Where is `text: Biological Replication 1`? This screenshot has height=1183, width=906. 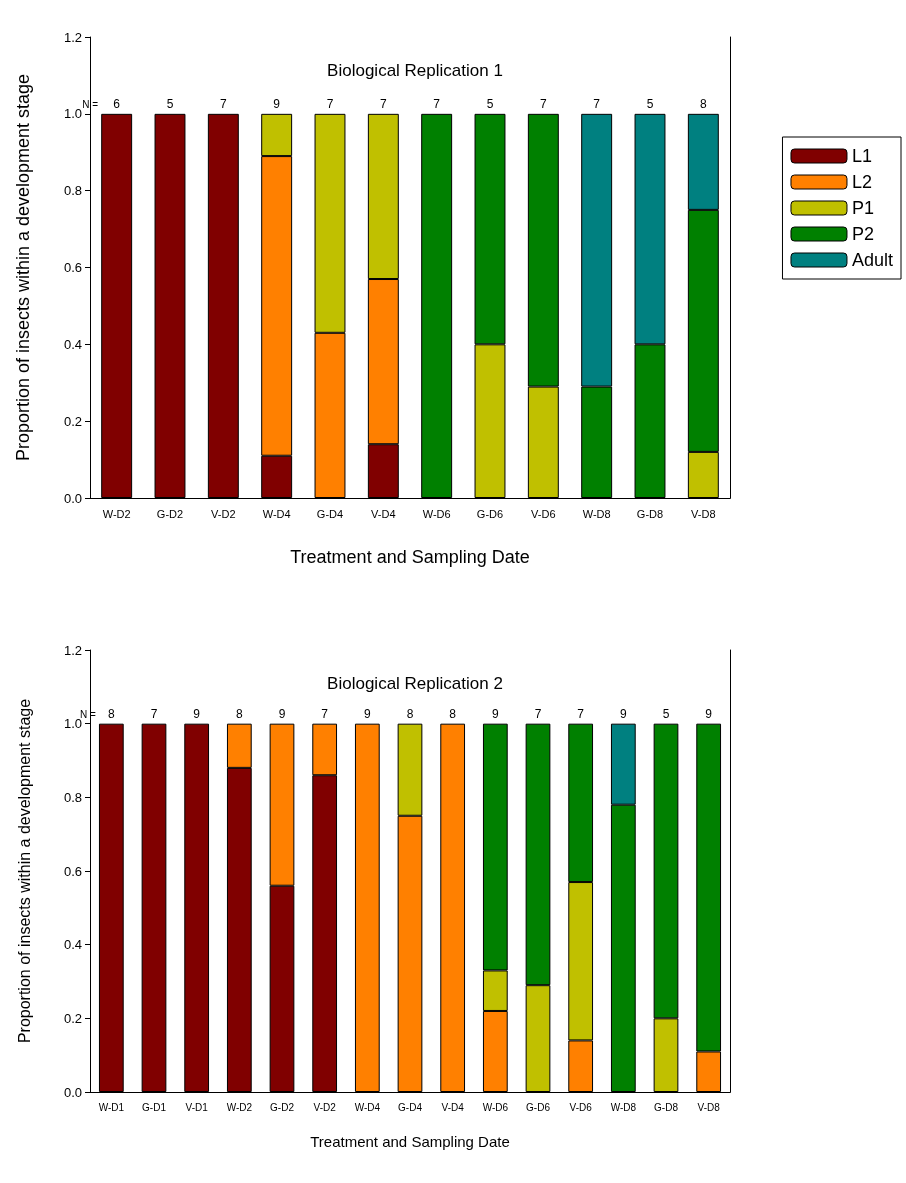
text: Biological Replication 1 is located at coordinates (415, 70).